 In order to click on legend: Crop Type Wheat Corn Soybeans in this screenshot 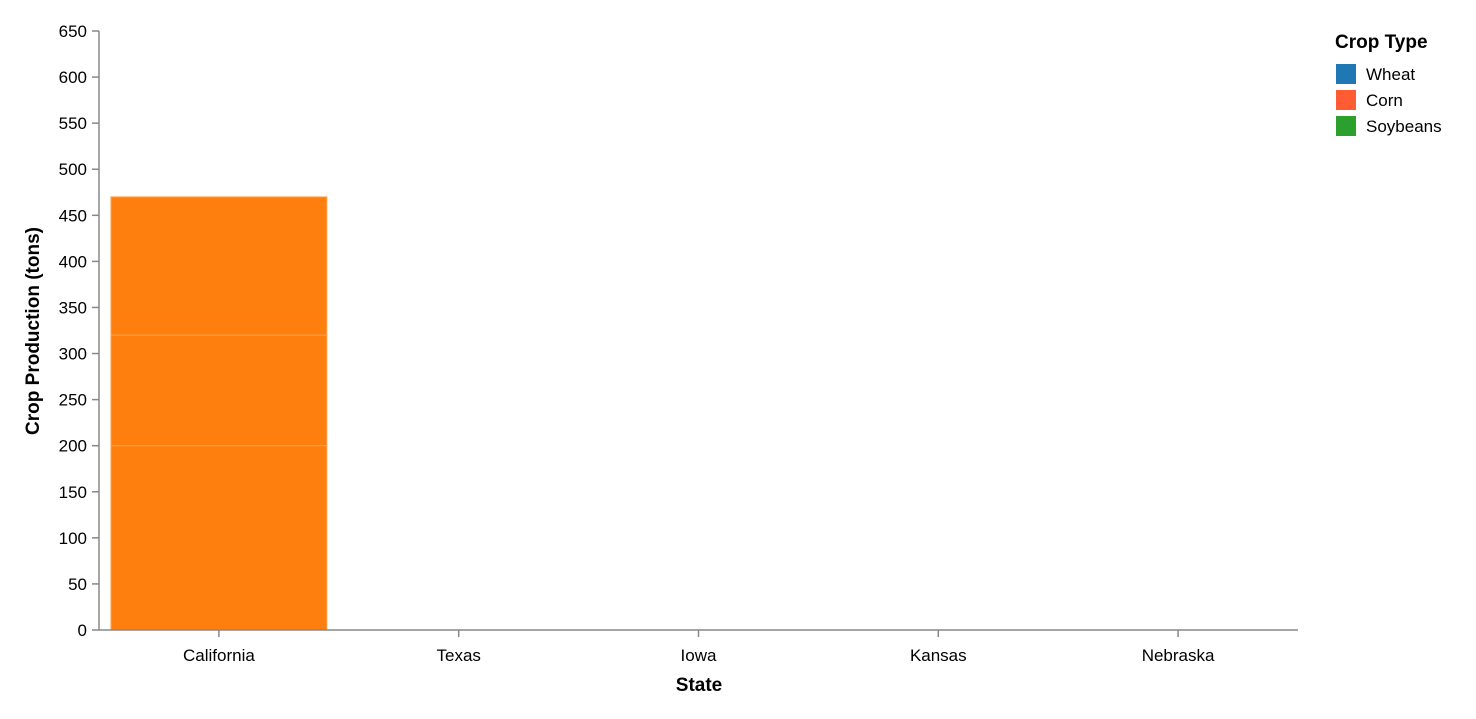, I will do `click(1388, 84)`.